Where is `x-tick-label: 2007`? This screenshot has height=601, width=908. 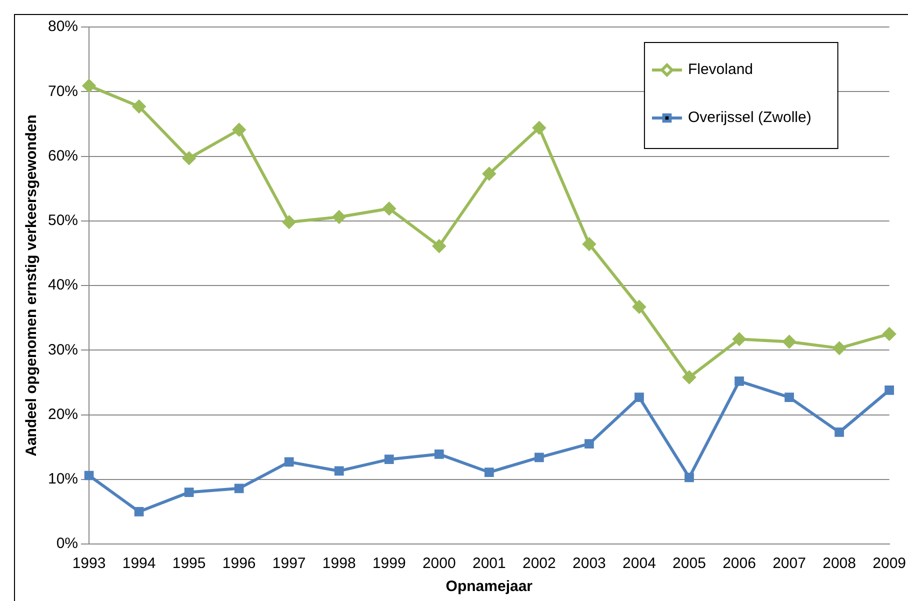
x-tick-label: 2007 is located at coordinates (789, 563).